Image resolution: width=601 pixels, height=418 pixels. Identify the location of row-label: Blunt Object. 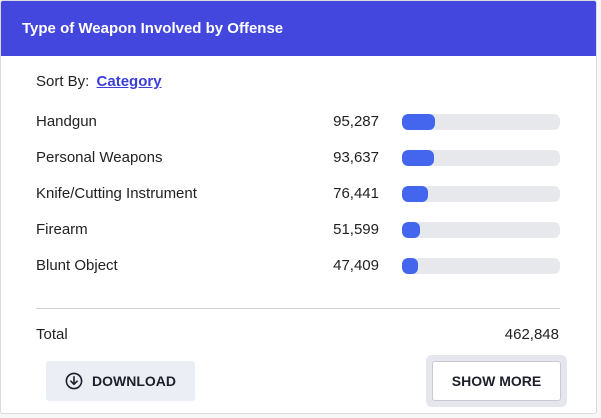
(77, 265).